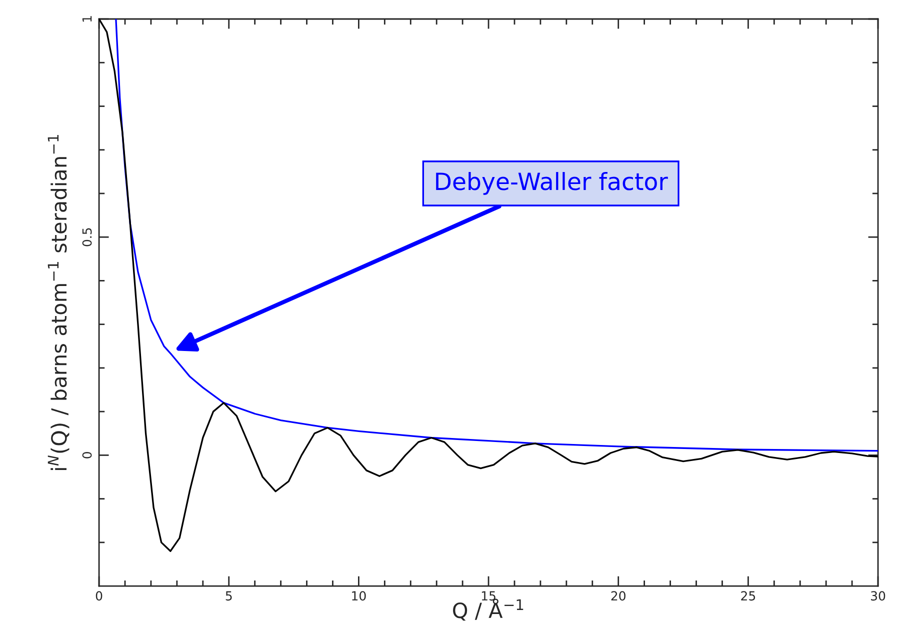 The image size is (902, 644). I want to click on y-tick-label: 0, so click(87, 455).